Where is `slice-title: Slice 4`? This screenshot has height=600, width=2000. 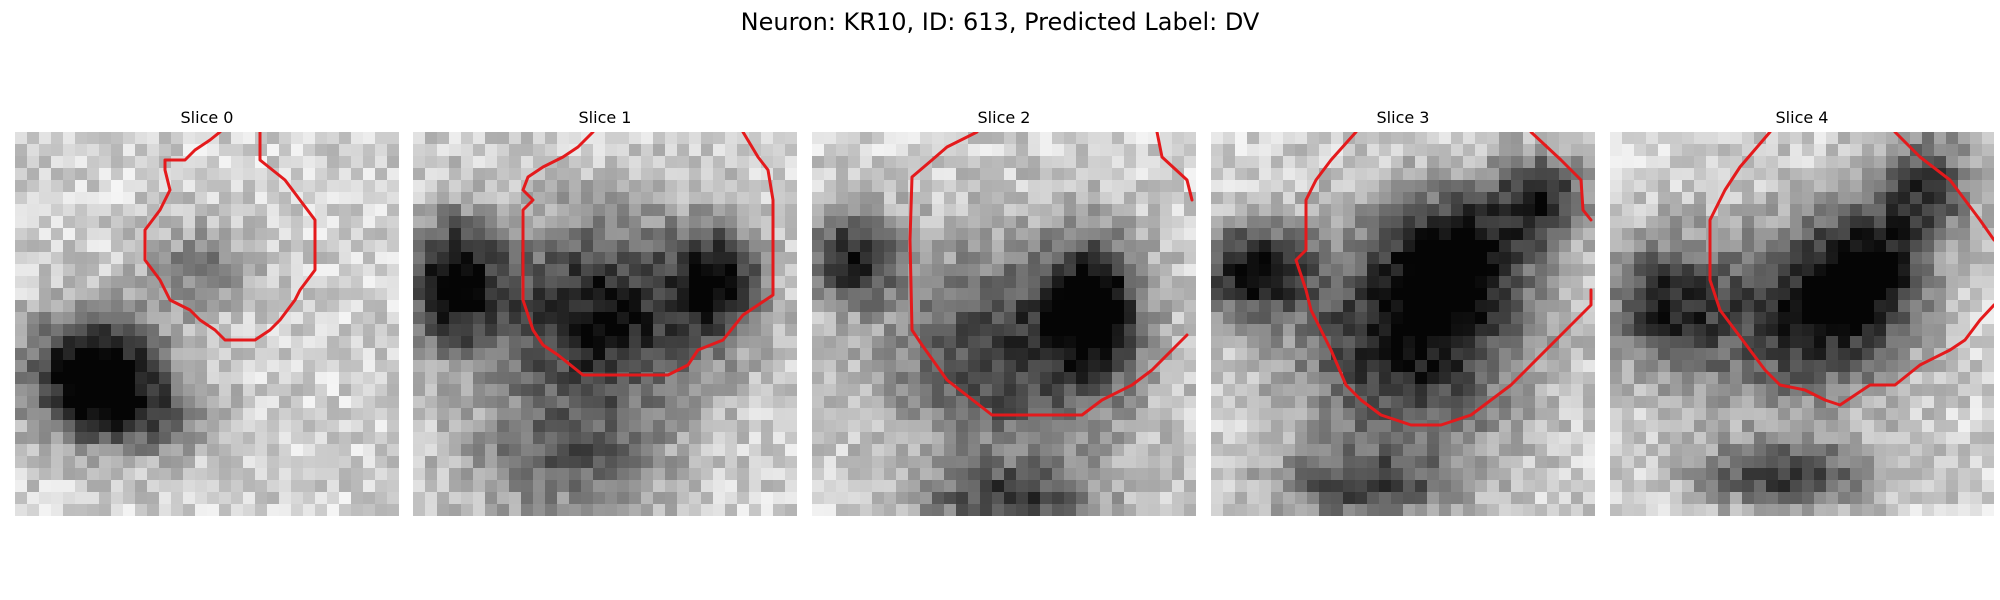 slice-title: Slice 4 is located at coordinates (1802, 117).